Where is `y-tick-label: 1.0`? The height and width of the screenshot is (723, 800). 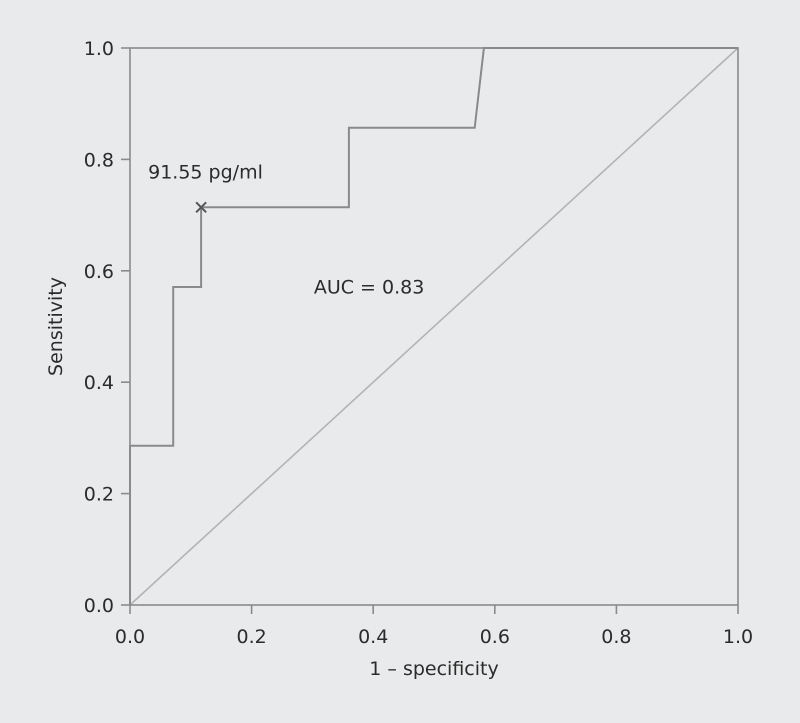
y-tick-label: 1.0 is located at coordinates (99, 49).